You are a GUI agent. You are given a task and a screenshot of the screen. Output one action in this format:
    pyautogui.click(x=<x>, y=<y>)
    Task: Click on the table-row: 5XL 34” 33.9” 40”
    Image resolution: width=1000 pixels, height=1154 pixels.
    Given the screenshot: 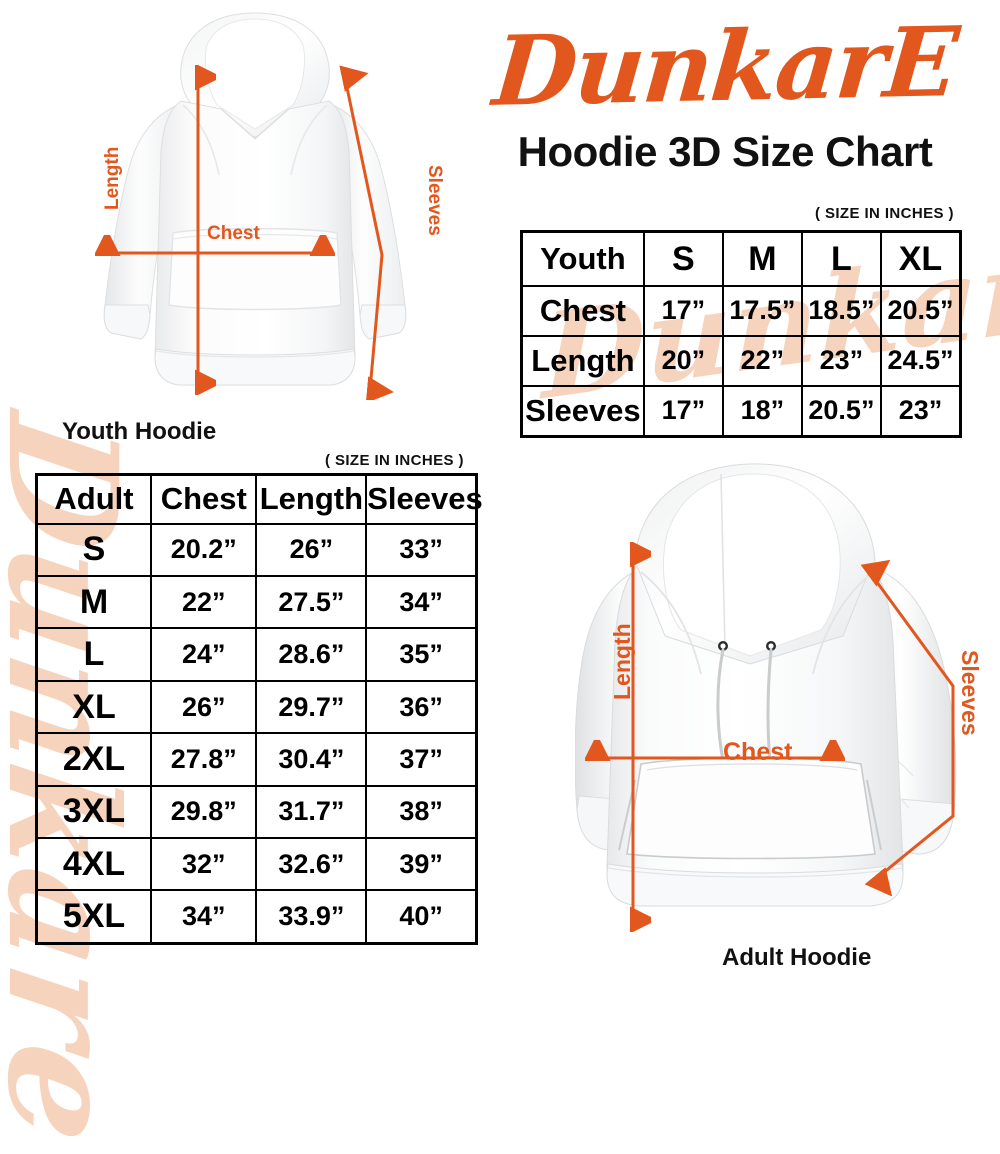 What is the action you would take?
    pyautogui.click(x=256, y=917)
    